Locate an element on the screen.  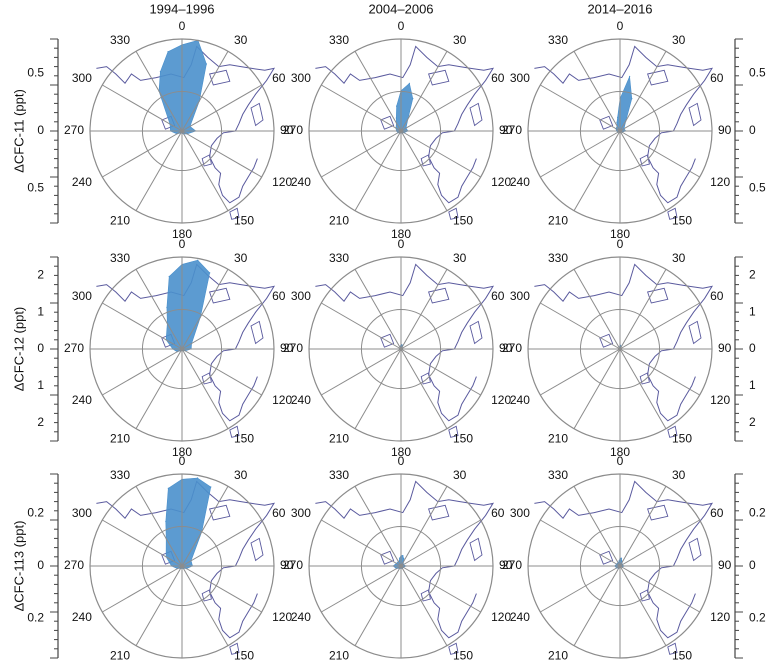
left-tick-label: 0 is located at coordinates (40, 565).